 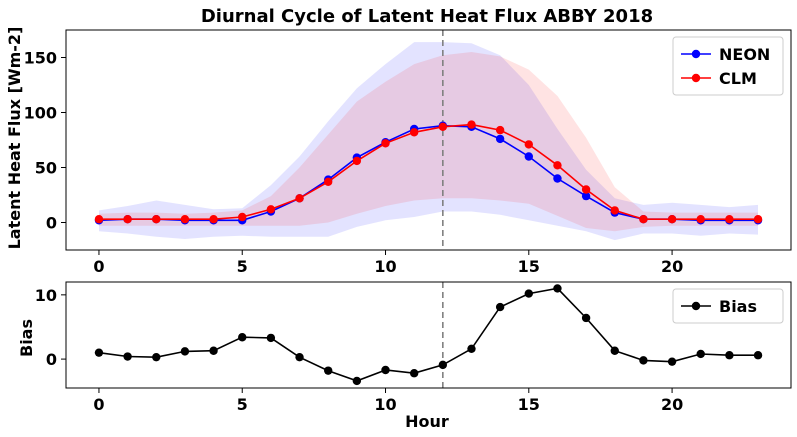 I want to click on y-tick-label: 100, so click(x=40, y=113).